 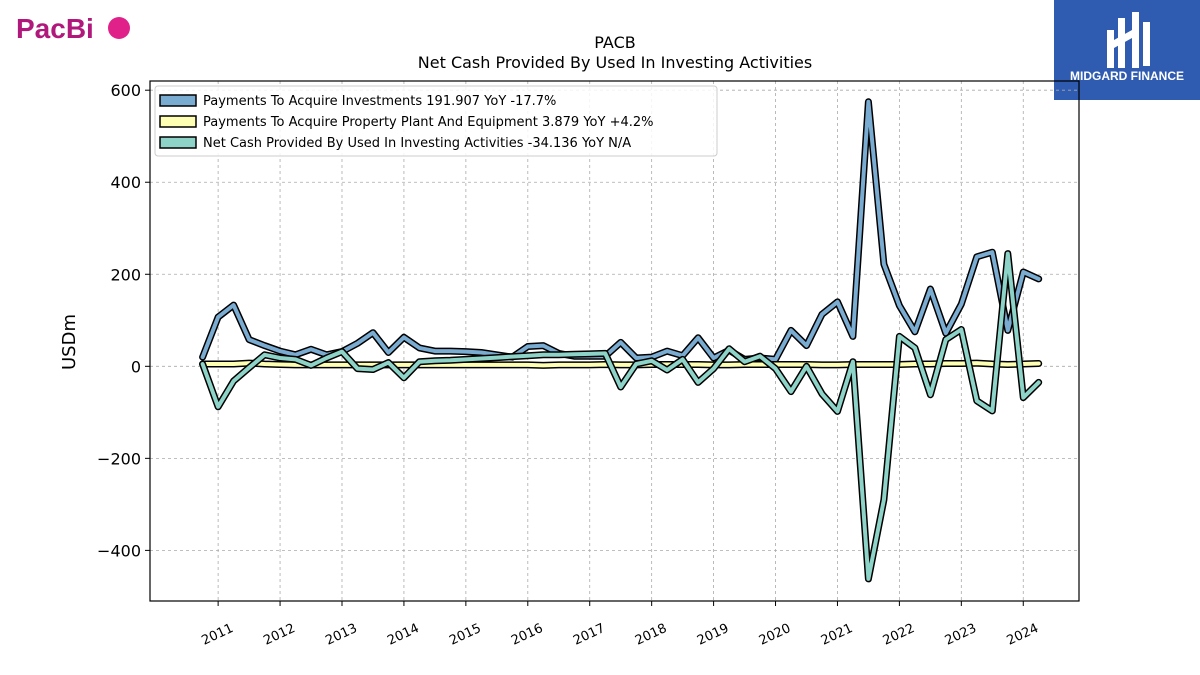 I want to click on x-tick-label: 2012, so click(x=279, y=635).